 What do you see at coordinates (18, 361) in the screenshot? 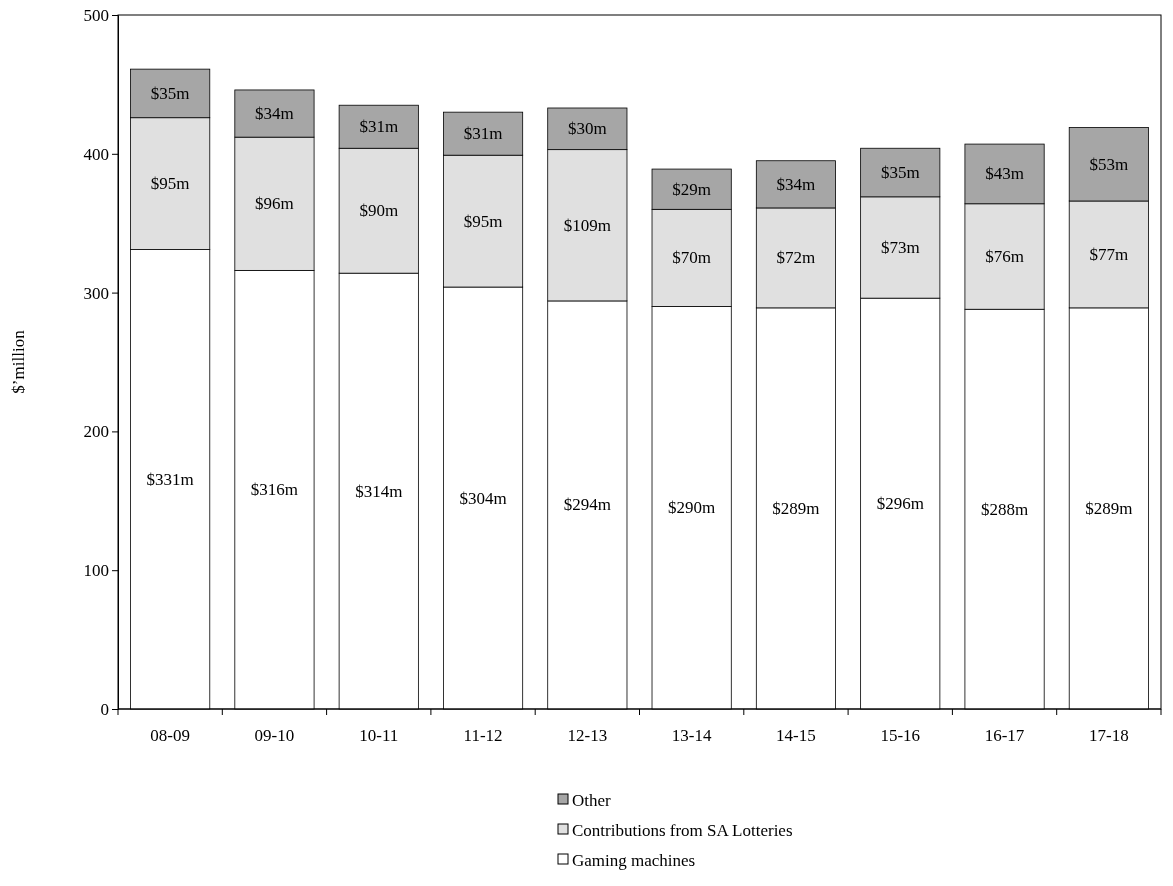
I see `y-axis-title: $’million` at bounding box center [18, 361].